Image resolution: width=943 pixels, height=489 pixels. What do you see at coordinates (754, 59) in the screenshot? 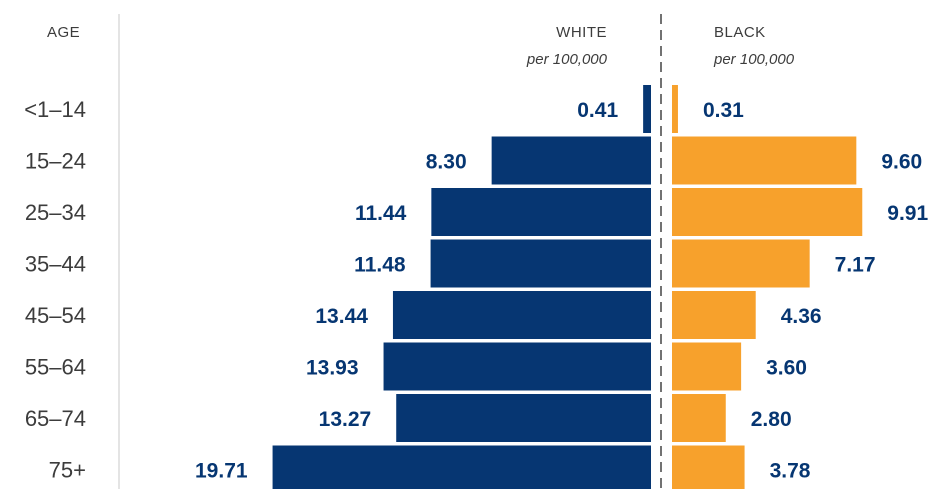
I see `black-series-subtitle: per 100,000` at bounding box center [754, 59].